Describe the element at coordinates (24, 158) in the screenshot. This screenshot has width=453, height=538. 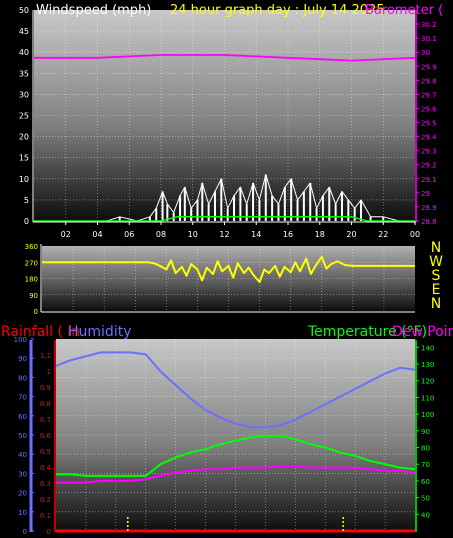
I see `wind-tick-label: 15` at that location.